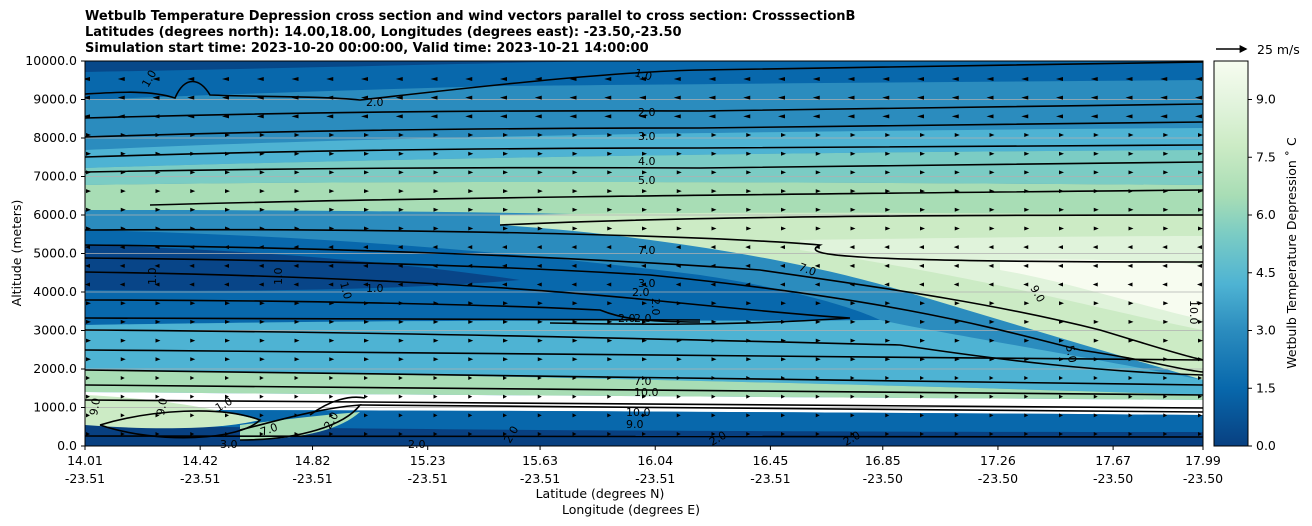 Image resolution: width=1312 pixels, height=526 pixels. Describe the element at coordinates (313, 460) in the screenshot. I see `x-tick-label-lat: 14.82` at that location.